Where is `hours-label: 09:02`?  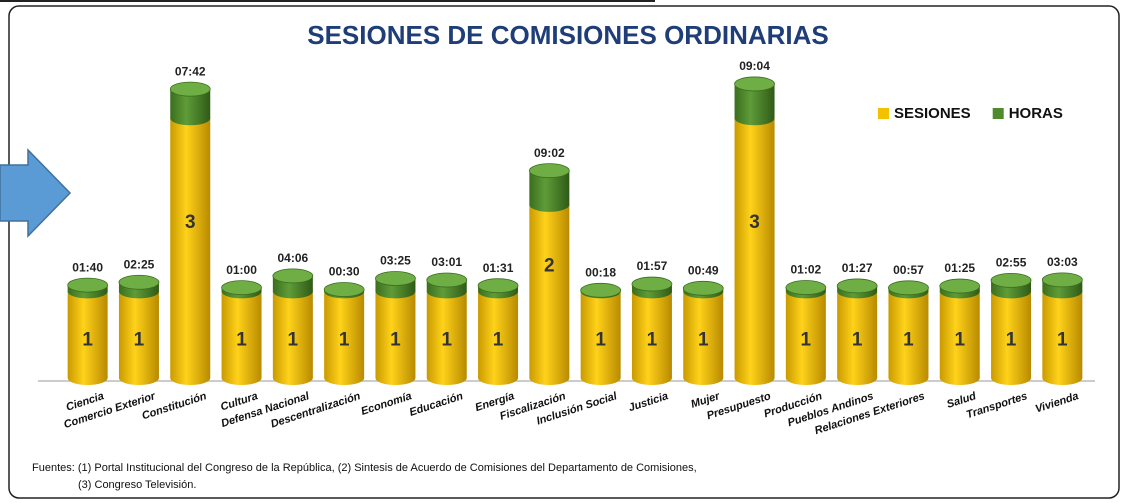 hours-label: 09:02 is located at coordinates (549, 153).